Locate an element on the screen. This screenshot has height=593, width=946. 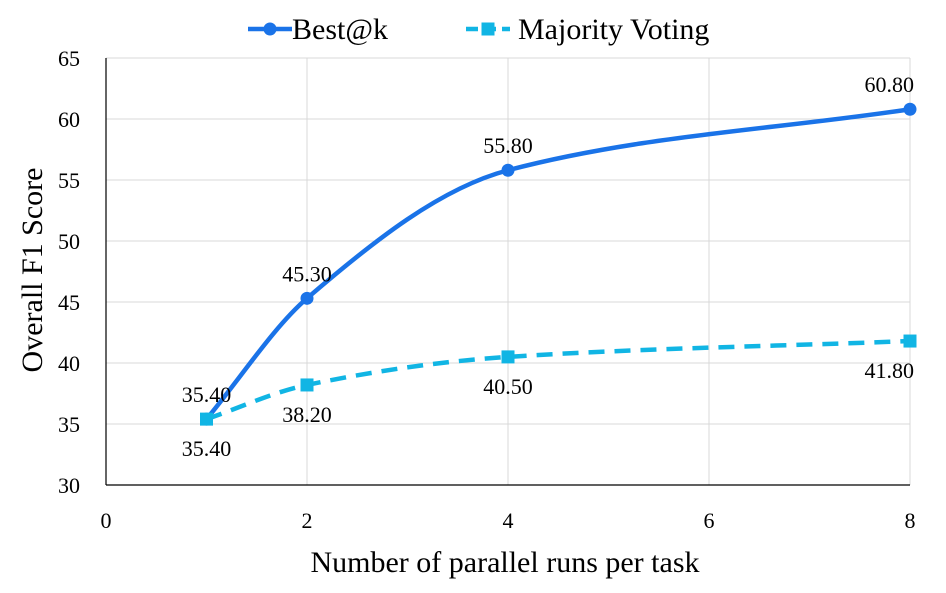
series-line-majority-voting is located at coordinates (558, 380).